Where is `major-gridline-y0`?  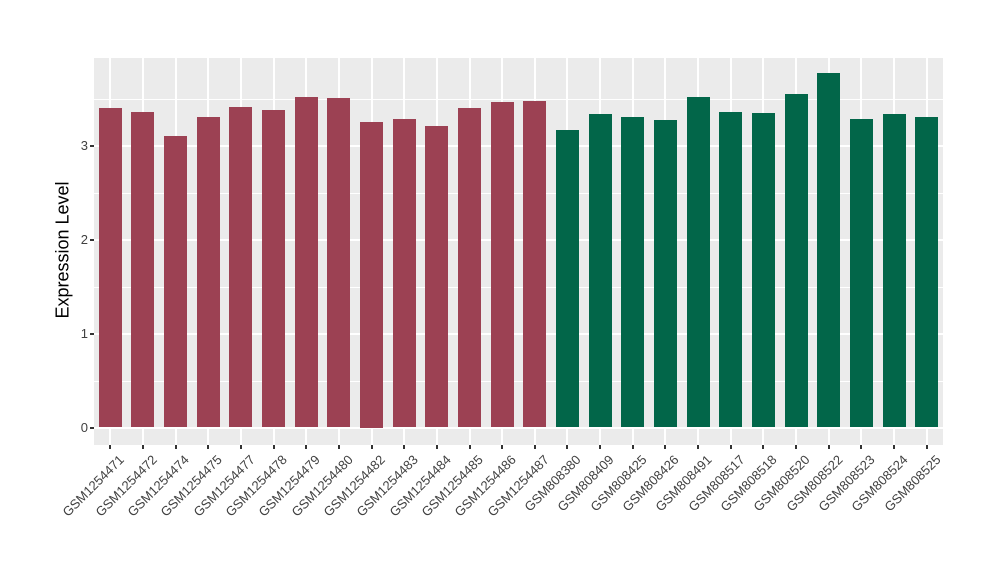 major-gridline-y0 is located at coordinates (518, 427).